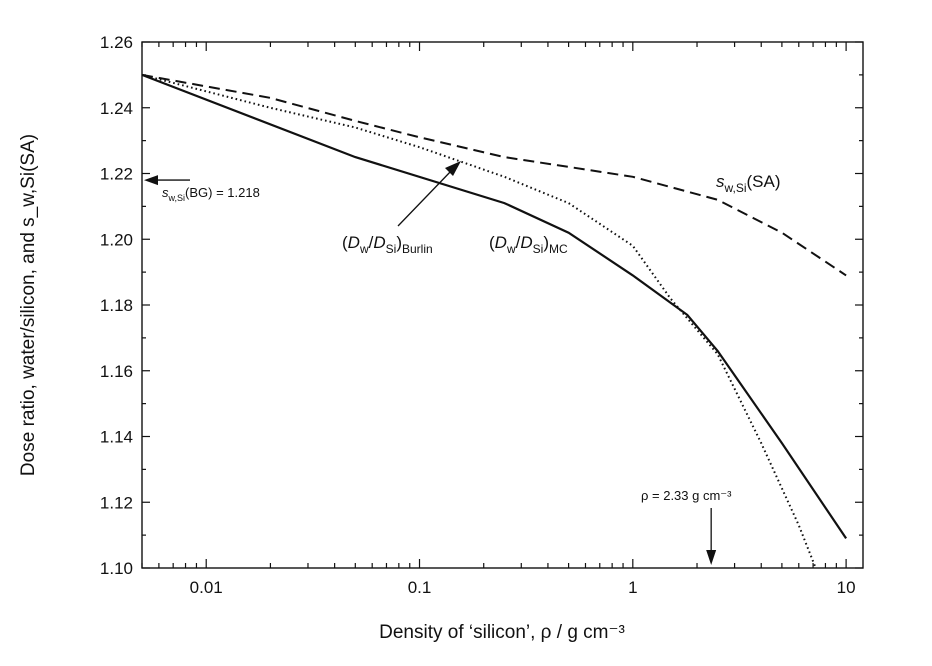 The height and width of the screenshot is (666, 932). Describe the element at coordinates (116, 108) in the screenshot. I see `y-tick-label: 1.24` at that location.